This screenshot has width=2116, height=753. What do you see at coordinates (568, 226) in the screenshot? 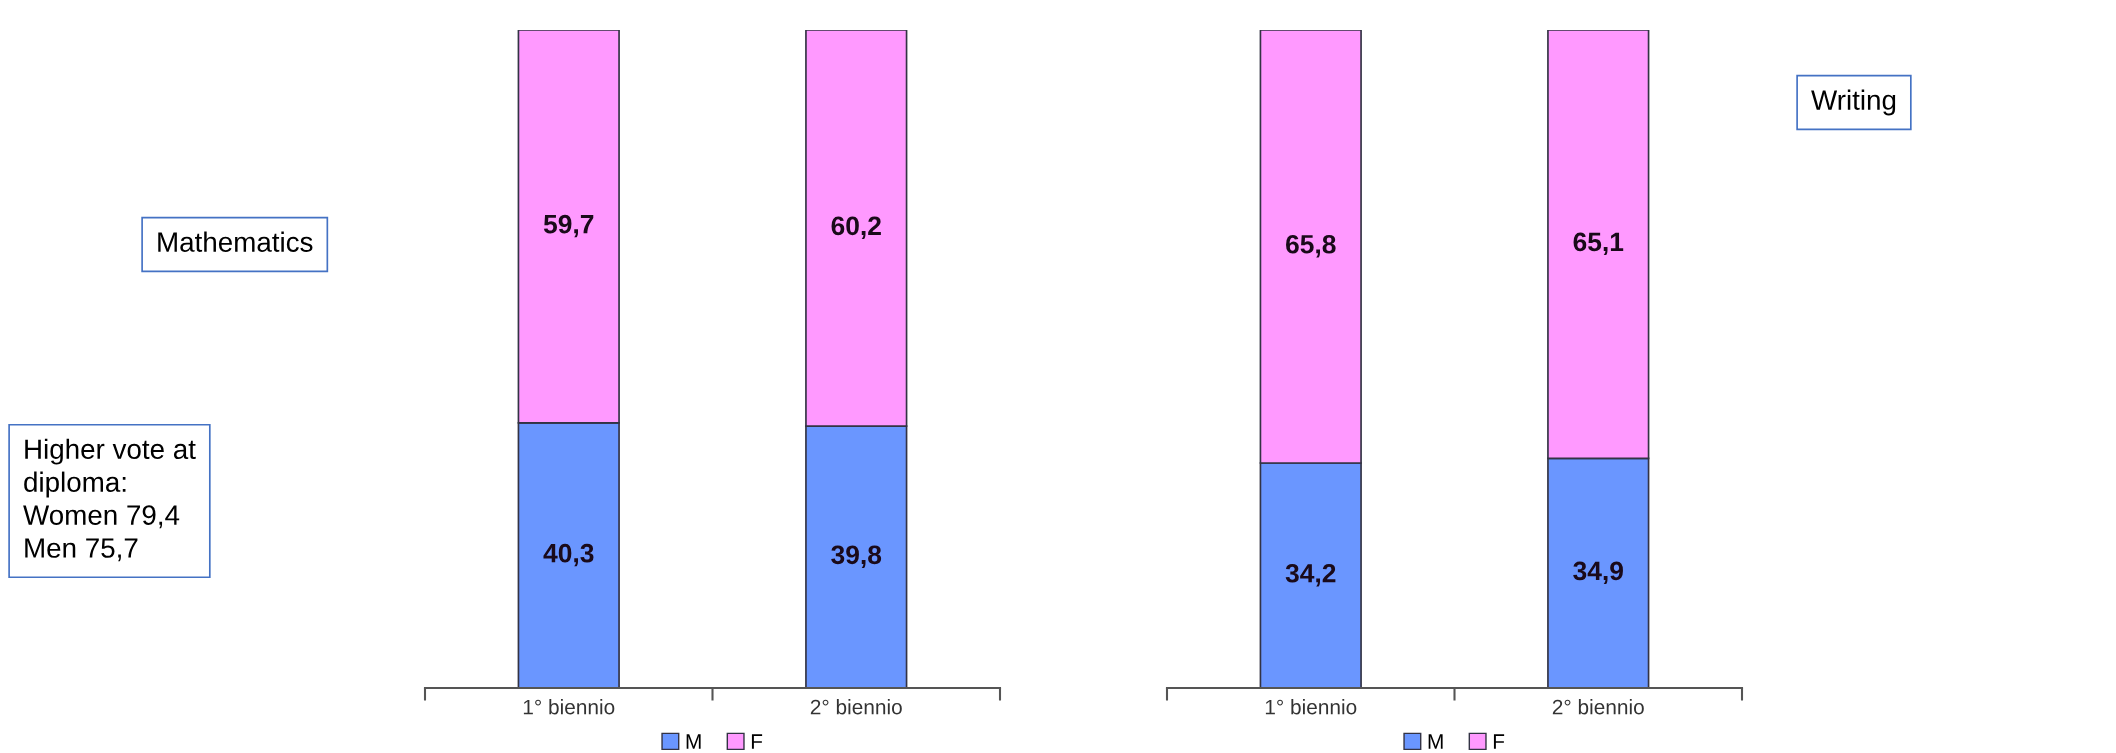
I see `data-label: 59,7` at bounding box center [568, 226].